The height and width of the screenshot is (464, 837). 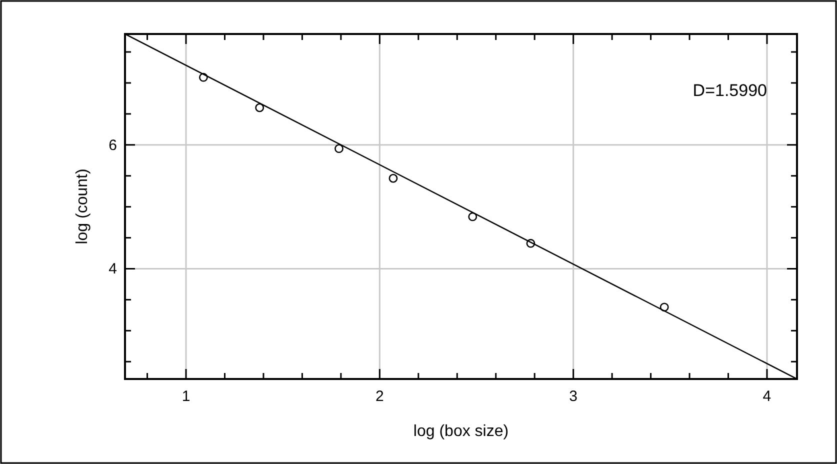 What do you see at coordinates (379, 396) in the screenshot?
I see `x-tick-label: 2` at bounding box center [379, 396].